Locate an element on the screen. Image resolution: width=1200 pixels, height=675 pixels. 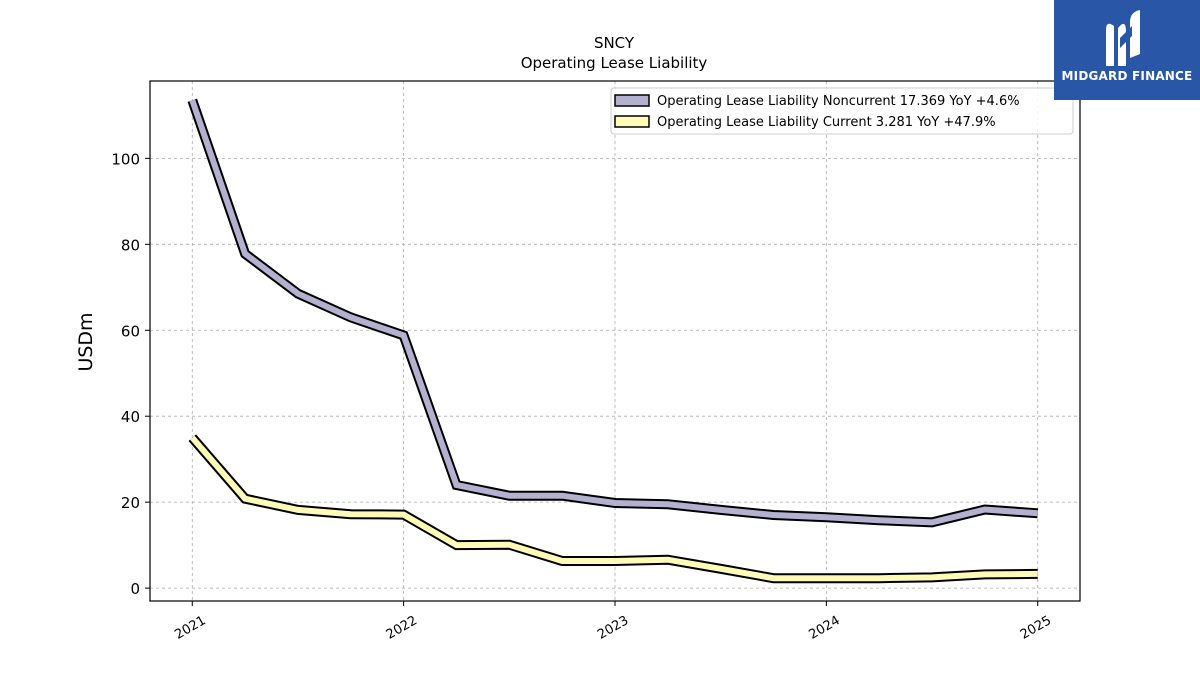
y-tick-label: 20 is located at coordinates (130, 503).